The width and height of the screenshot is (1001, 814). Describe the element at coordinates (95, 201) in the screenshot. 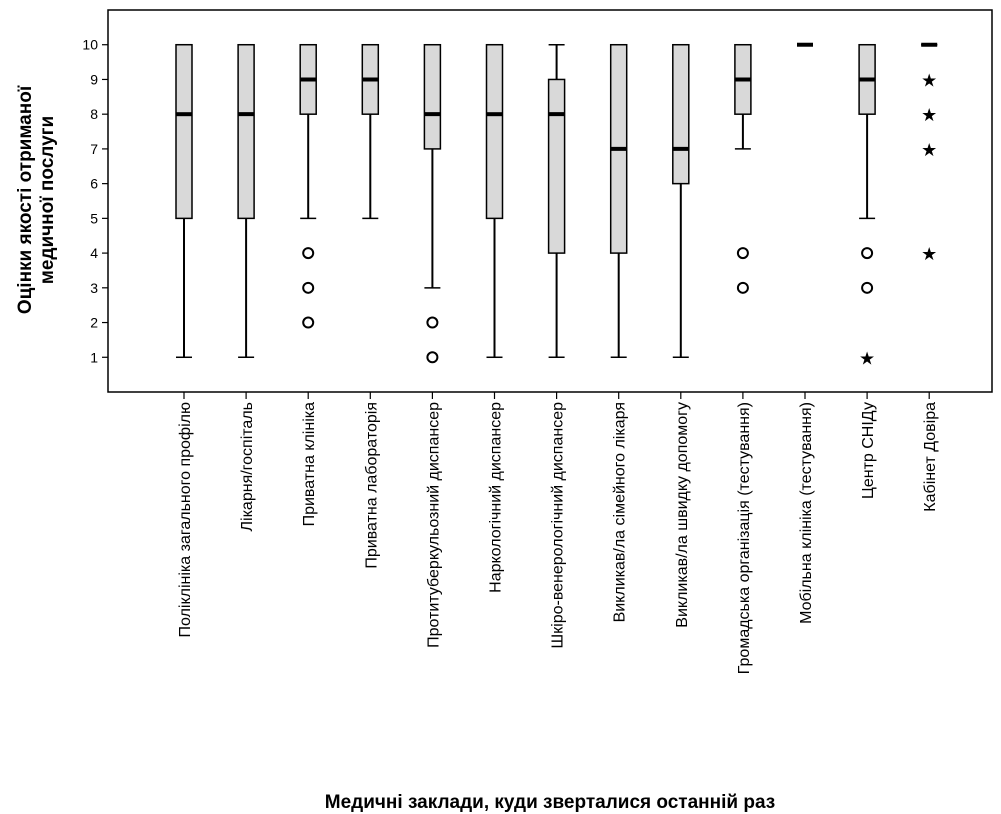

I see `y-axis: 1 2 3 4 5 6 7 8 9 10` at that location.